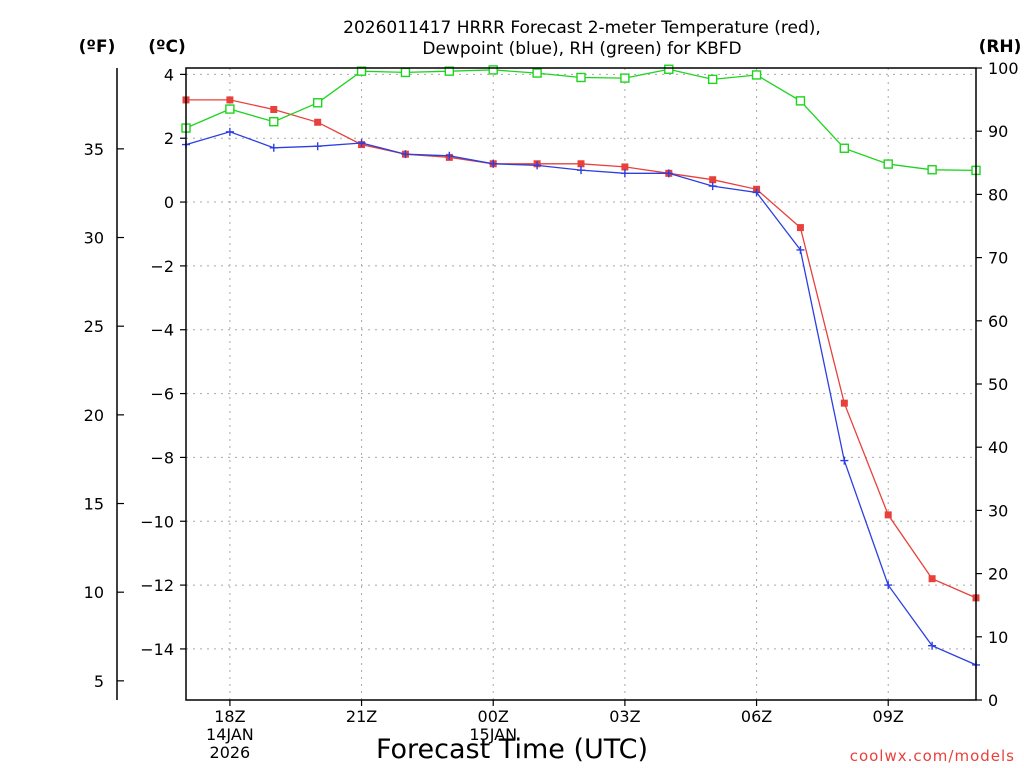 This screenshot has height=768, width=1024. I want to click on celsius-tick-label: −2, so click(162, 266).